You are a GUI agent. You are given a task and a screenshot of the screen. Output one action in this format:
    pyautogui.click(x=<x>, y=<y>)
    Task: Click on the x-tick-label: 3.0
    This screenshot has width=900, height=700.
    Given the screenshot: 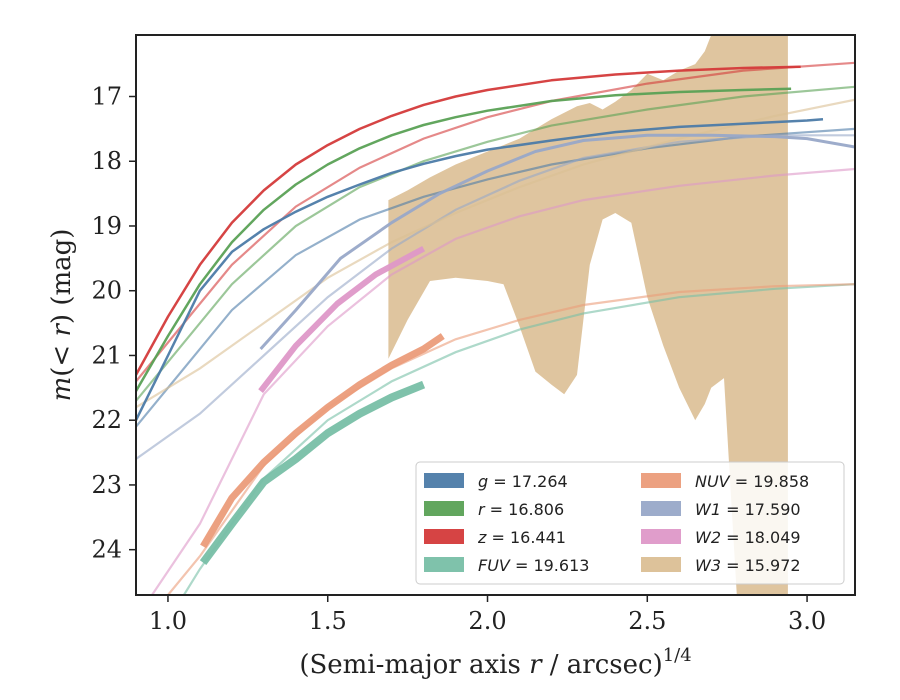 What is the action you would take?
    pyautogui.click(x=807, y=621)
    